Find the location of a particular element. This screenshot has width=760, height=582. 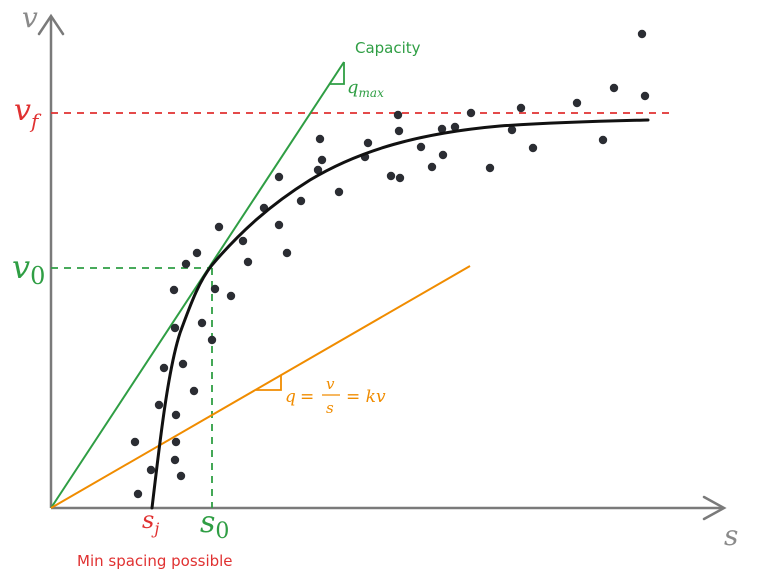

flow-slope-marker is located at coordinates (269, 383).